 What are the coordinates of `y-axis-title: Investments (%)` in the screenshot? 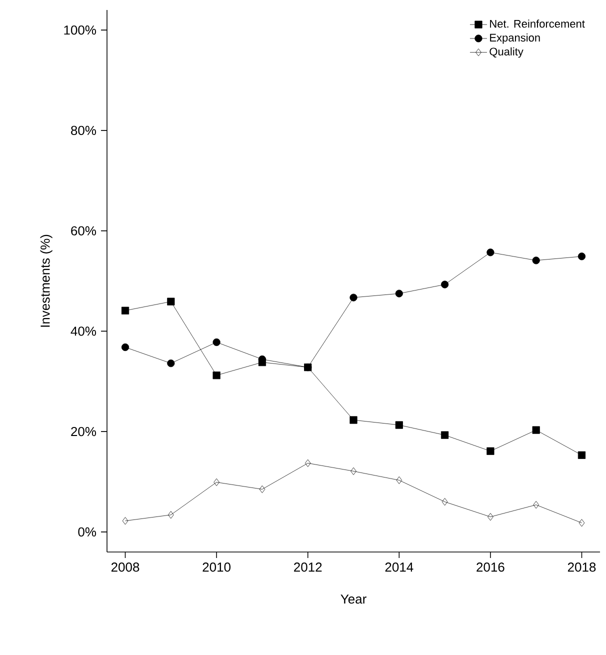 It's located at (46, 280).